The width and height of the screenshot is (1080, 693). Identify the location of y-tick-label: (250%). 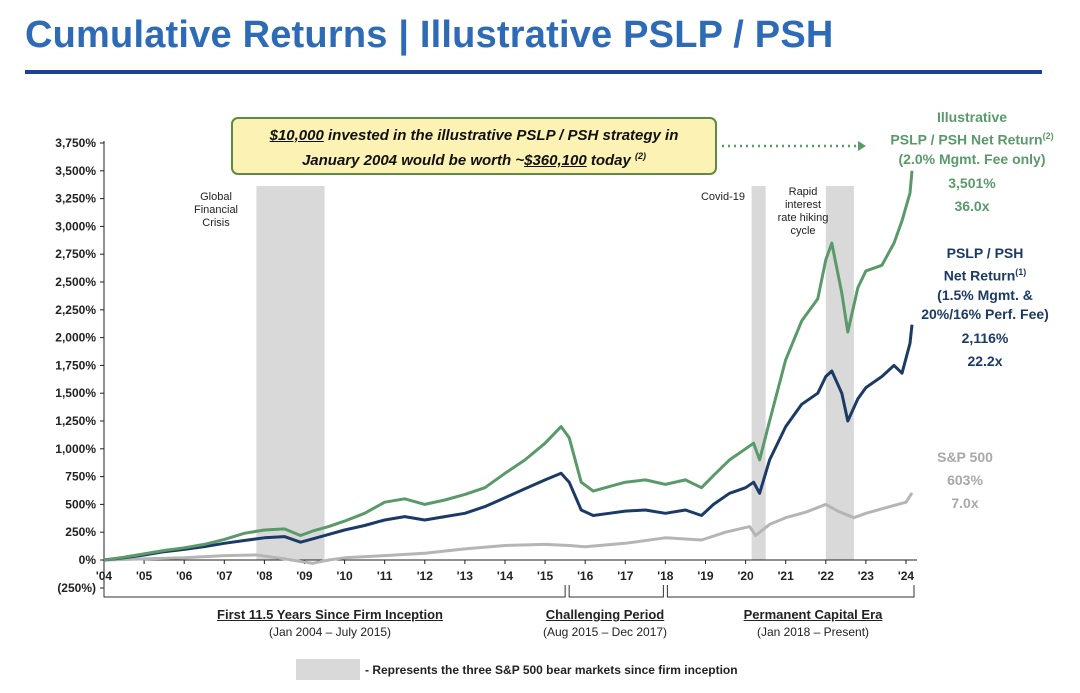
(76, 588).